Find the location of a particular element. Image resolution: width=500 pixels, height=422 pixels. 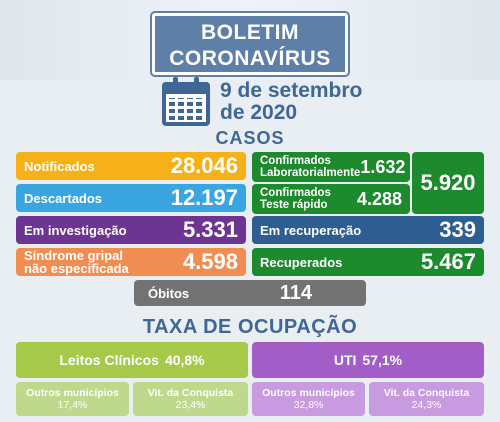

sindrome-label: Síndrome gripal não especificada is located at coordinates (76, 262).